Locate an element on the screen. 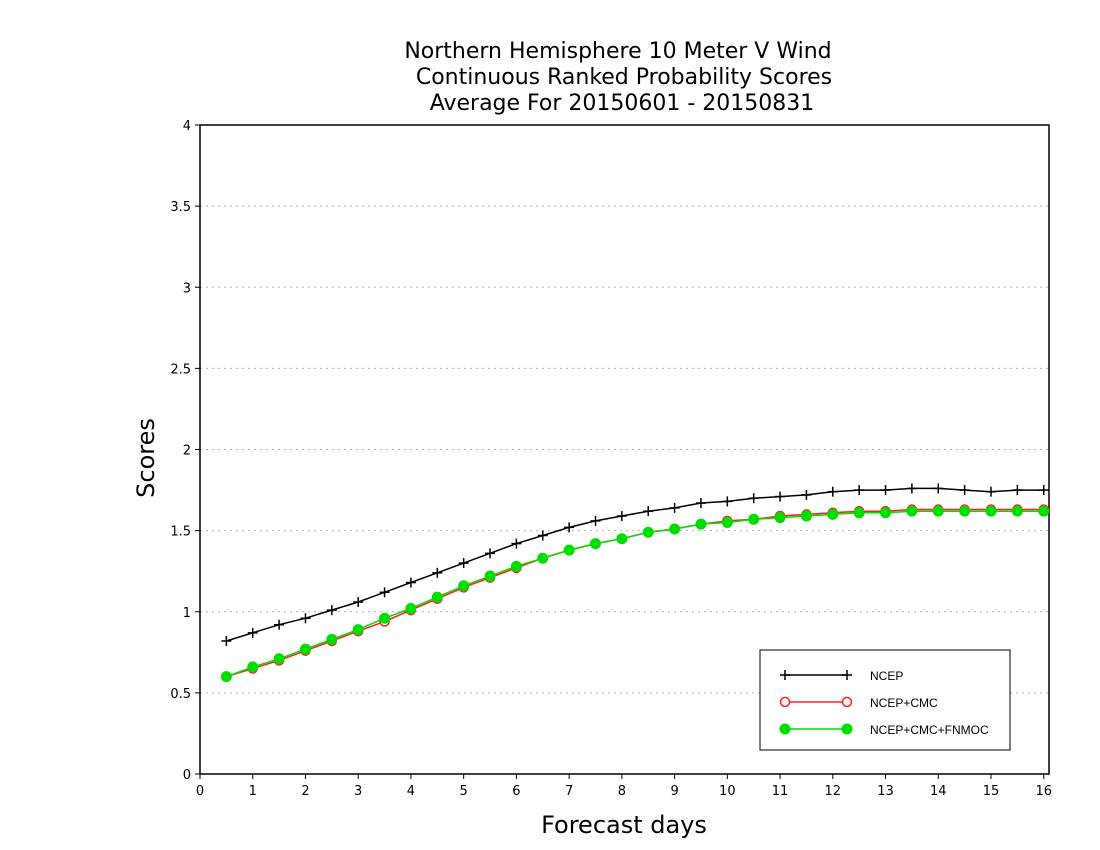 The image size is (1100, 850). y-tick-label: 3 is located at coordinates (187, 288).